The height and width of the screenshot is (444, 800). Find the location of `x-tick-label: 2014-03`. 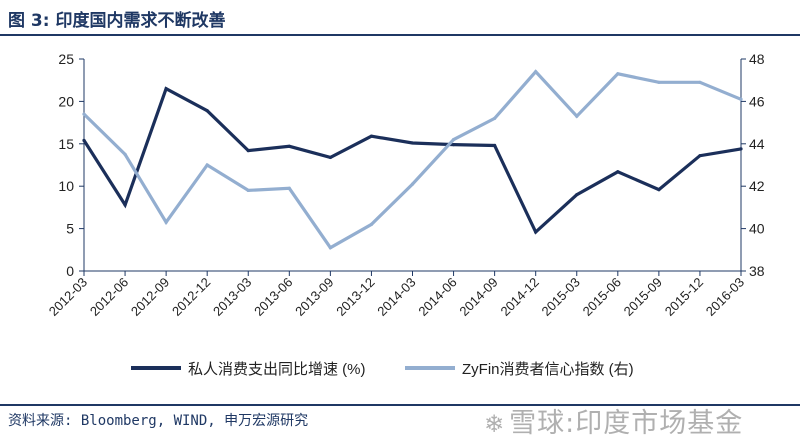

x-tick-label: 2014-03 is located at coordinates (396, 297).